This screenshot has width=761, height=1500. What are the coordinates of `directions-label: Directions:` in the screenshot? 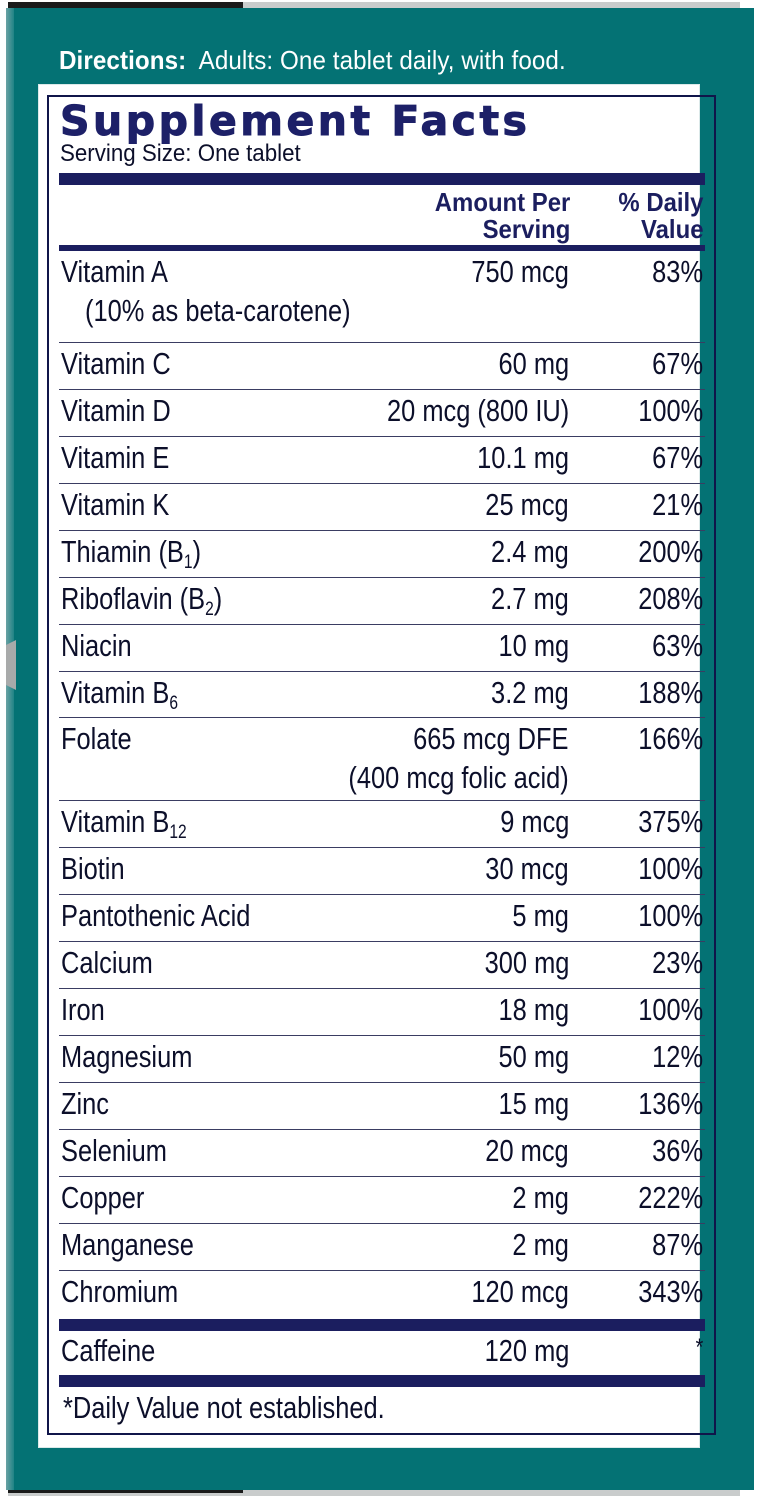 It's located at (123, 60).